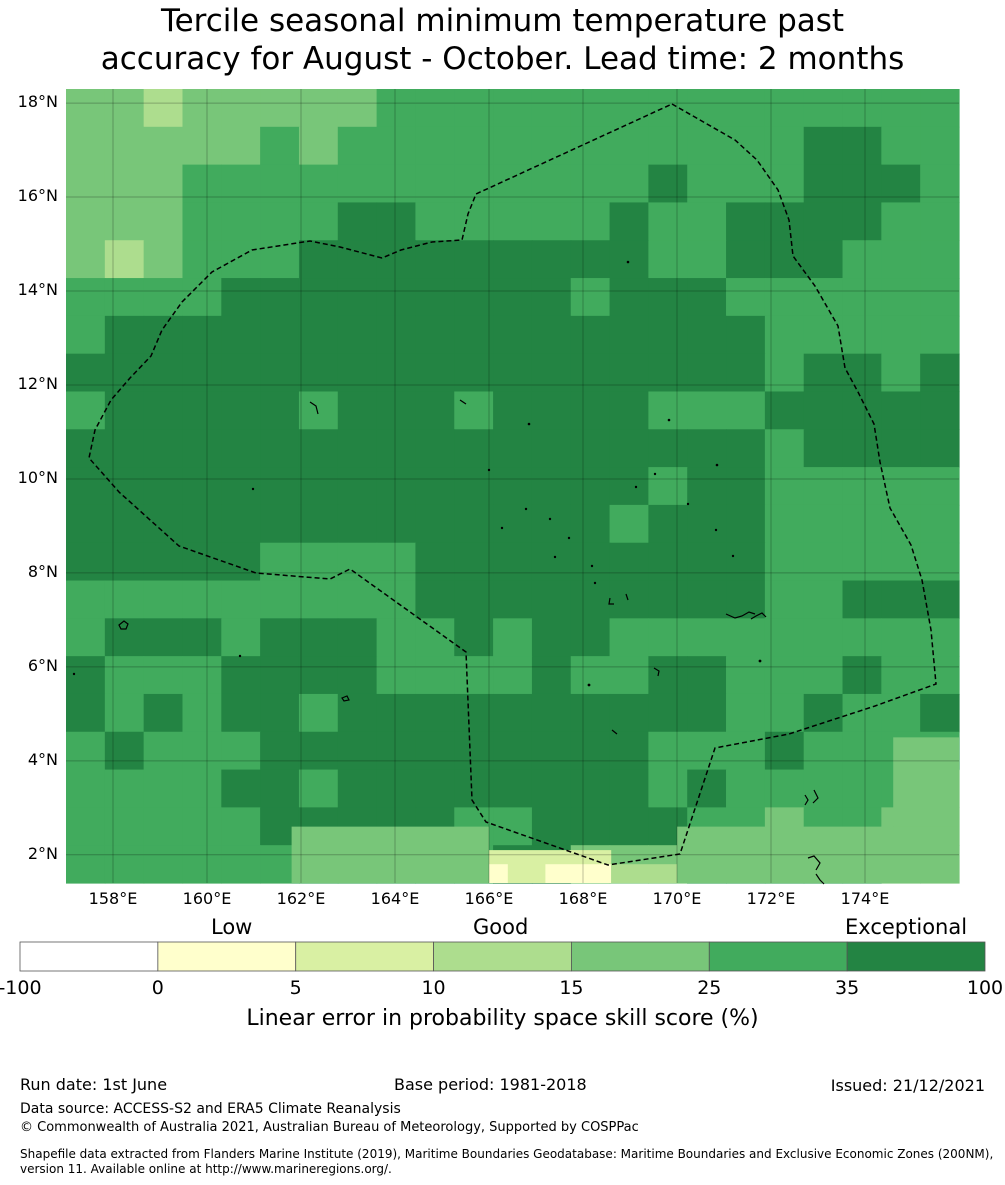 The image size is (1005, 1185). Describe the element at coordinates (113, 898) in the screenshot. I see `lon-label: 158°E` at that location.